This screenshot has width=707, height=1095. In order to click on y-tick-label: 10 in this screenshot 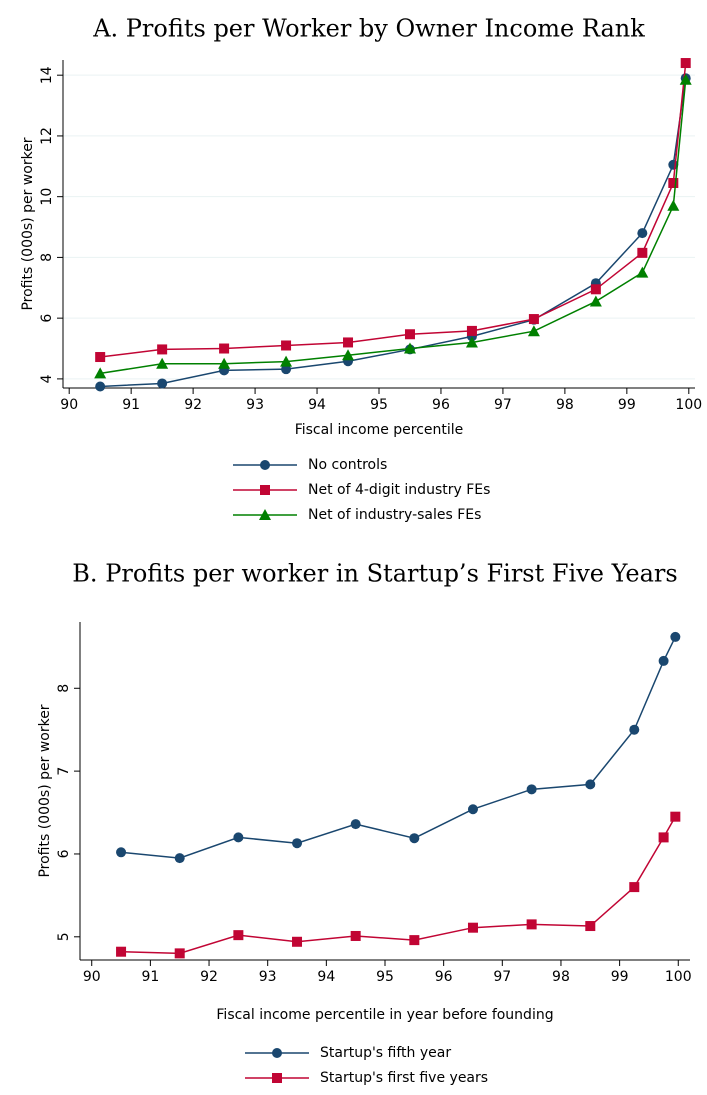, I will do `click(47, 197)`.